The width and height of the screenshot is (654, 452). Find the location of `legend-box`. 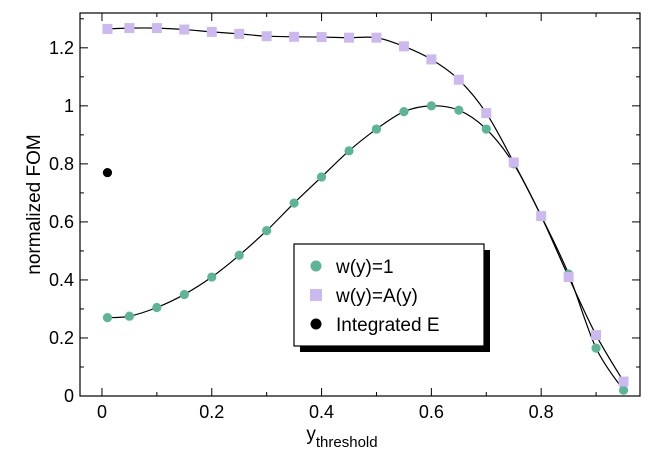

legend-box is located at coordinates (389, 295).